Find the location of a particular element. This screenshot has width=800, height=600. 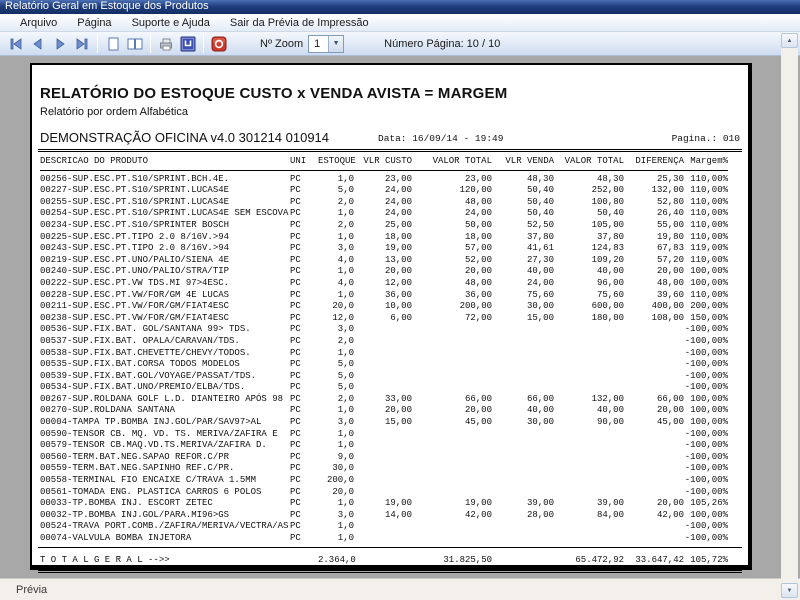

table-cell: 20,0 is located at coordinates (343, 306).